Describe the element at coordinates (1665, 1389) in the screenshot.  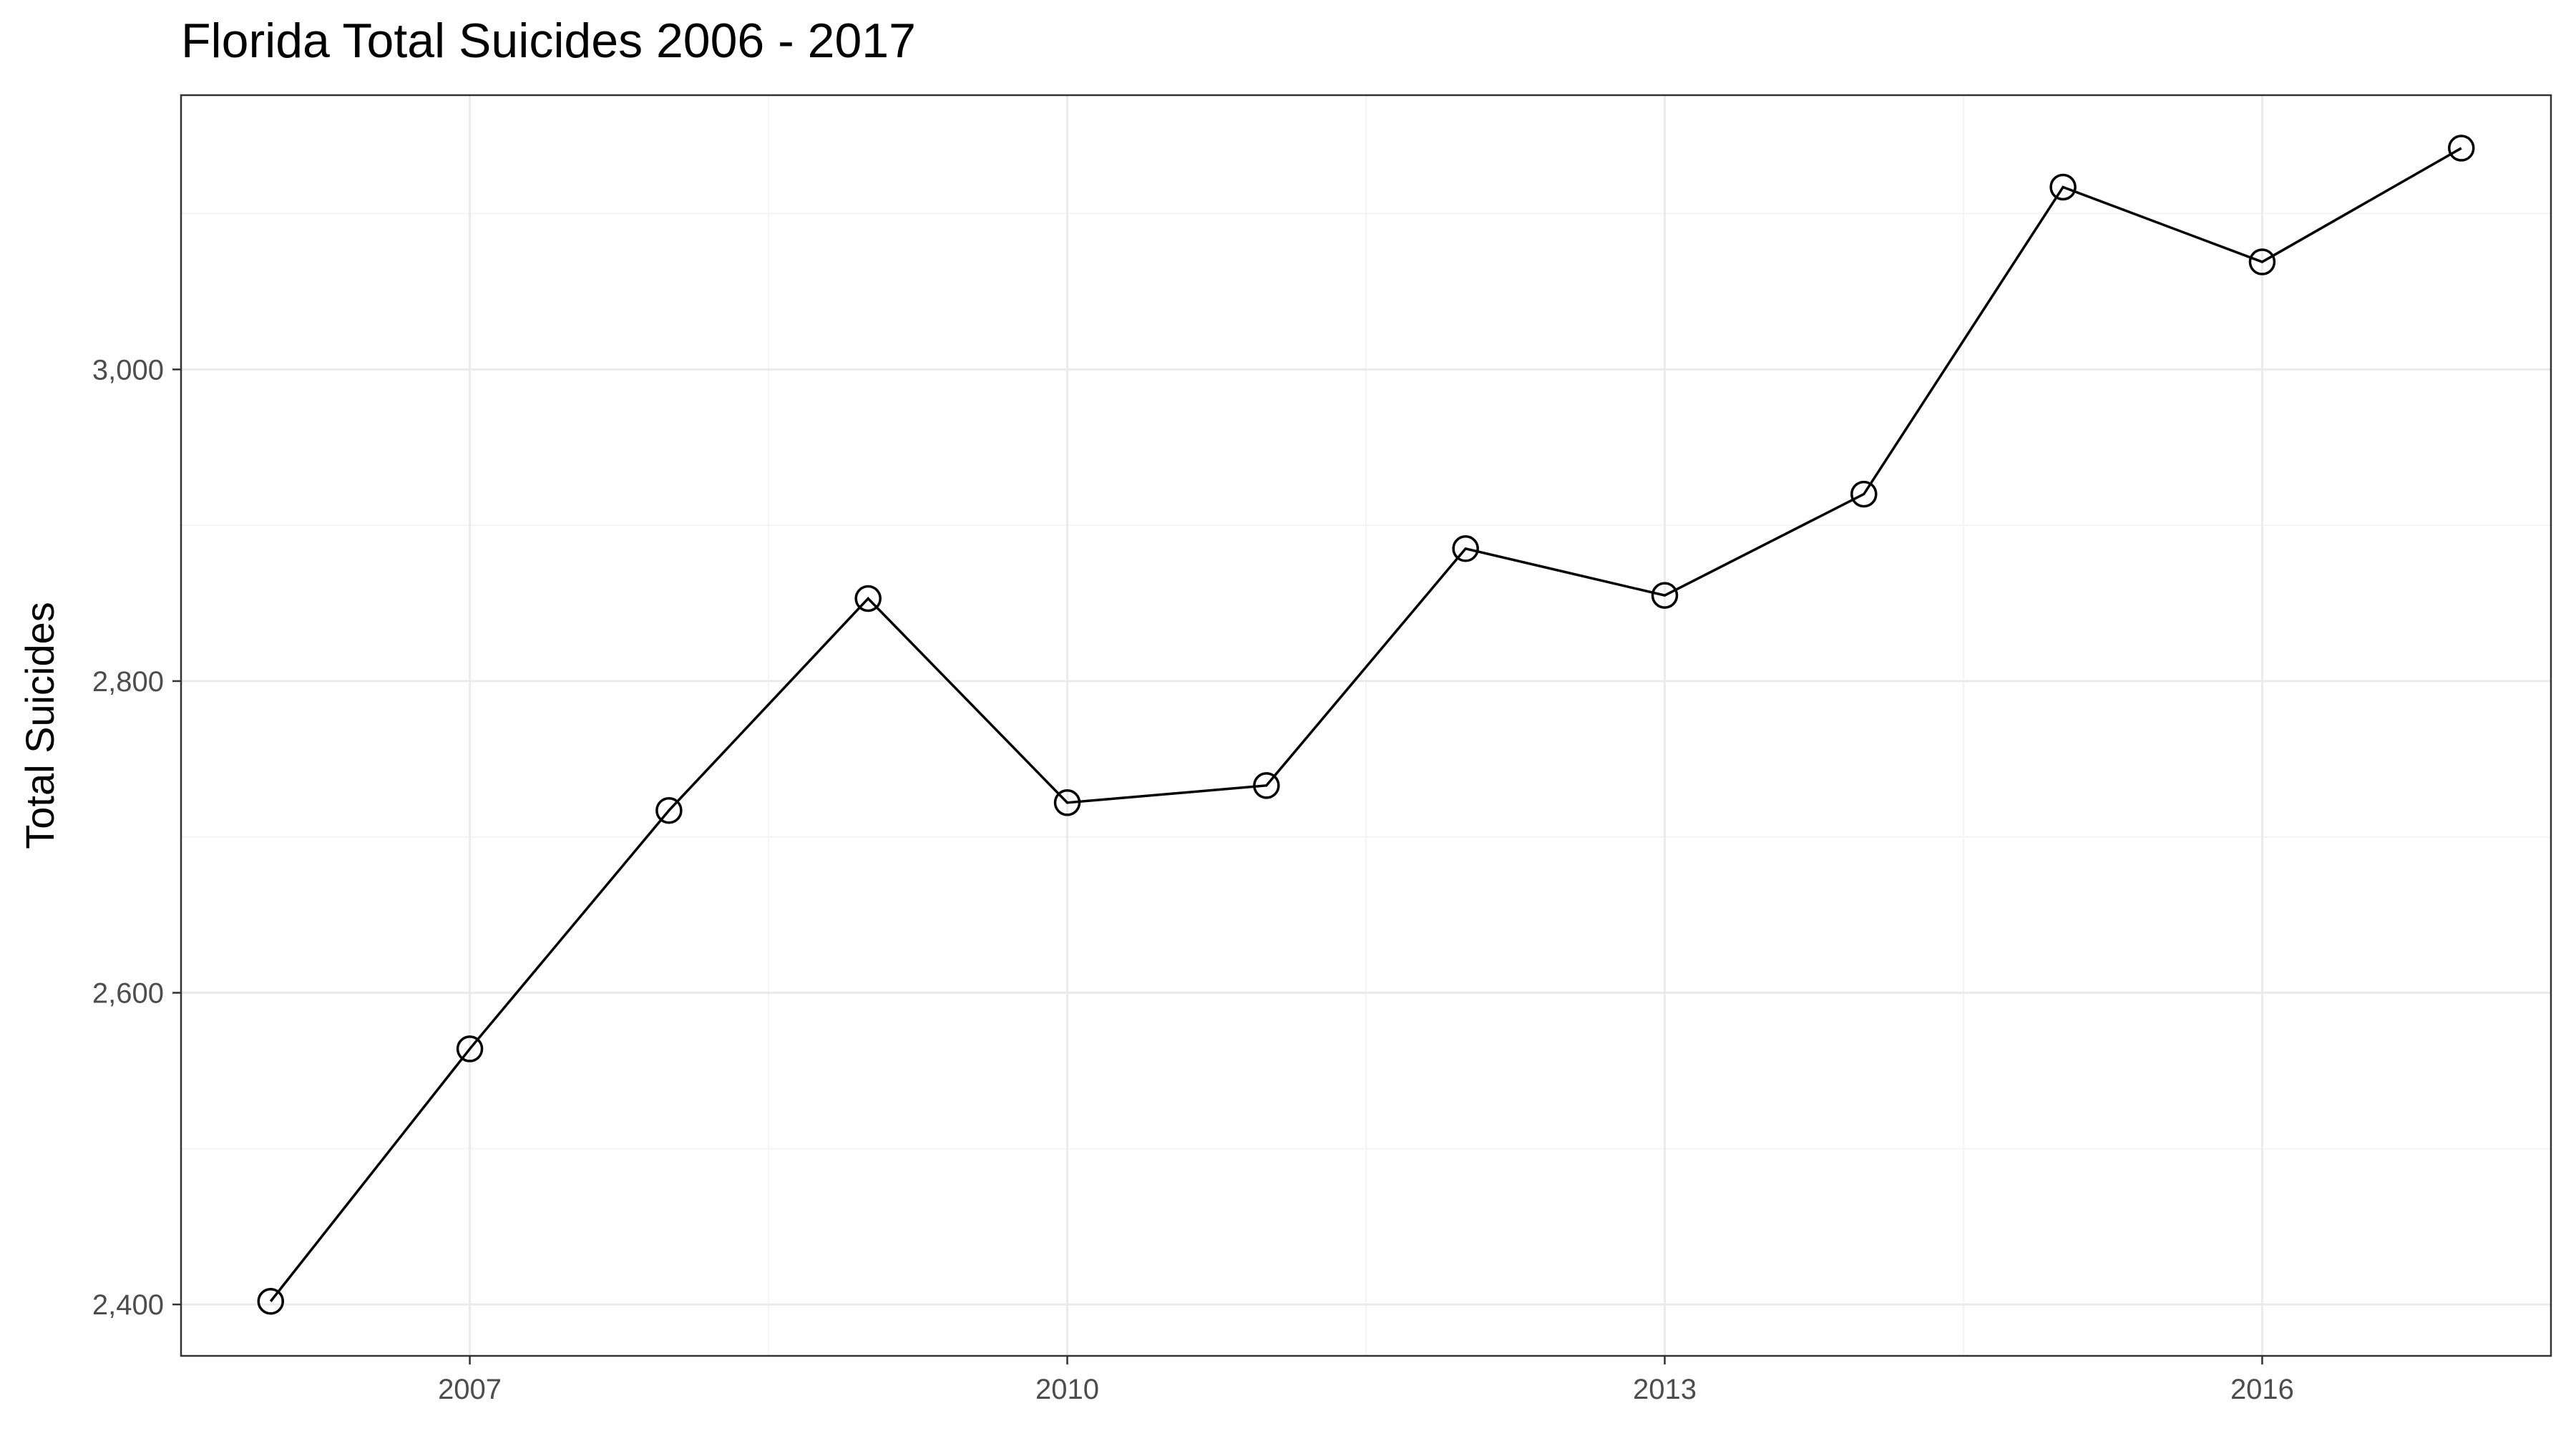
I see `x-tick-label: 2013` at that location.